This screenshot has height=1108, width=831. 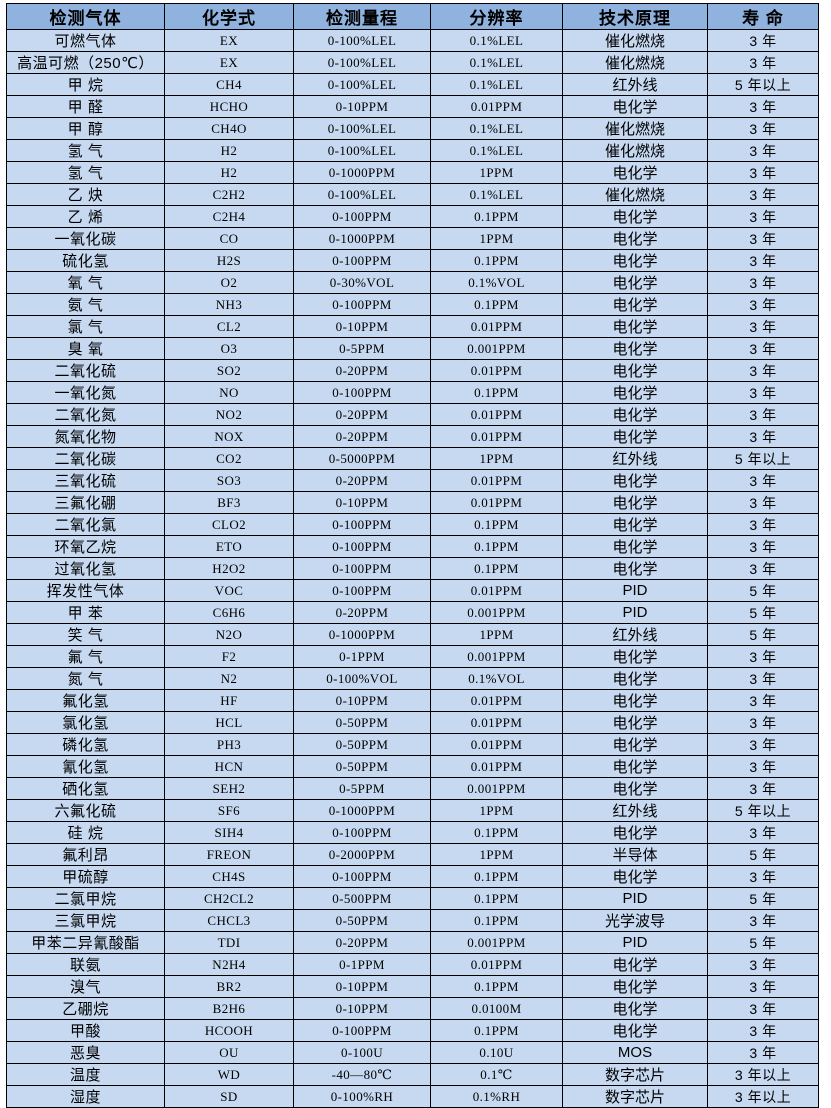 I want to click on cell-gas-name: 甲酸, so click(x=85, y=1030).